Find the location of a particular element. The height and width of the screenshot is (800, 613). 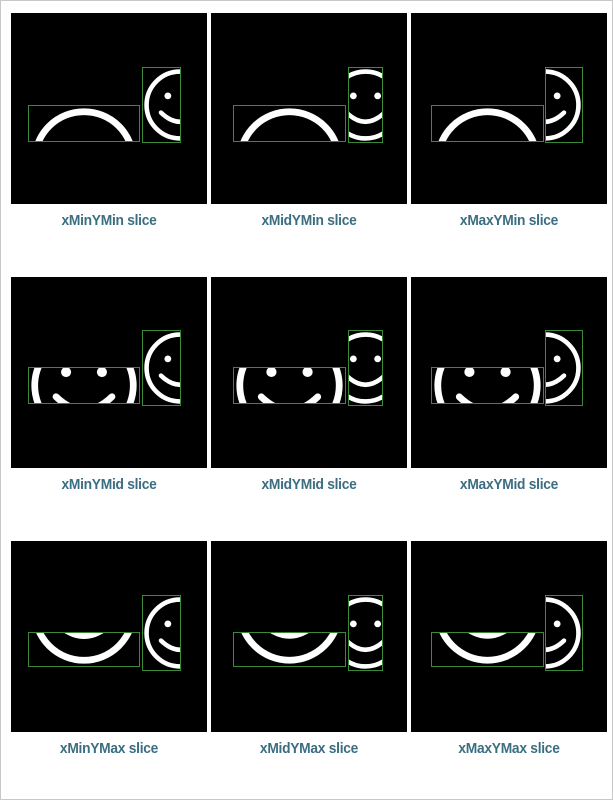

panel-caption: xMinYMin slice is located at coordinates (109, 220).